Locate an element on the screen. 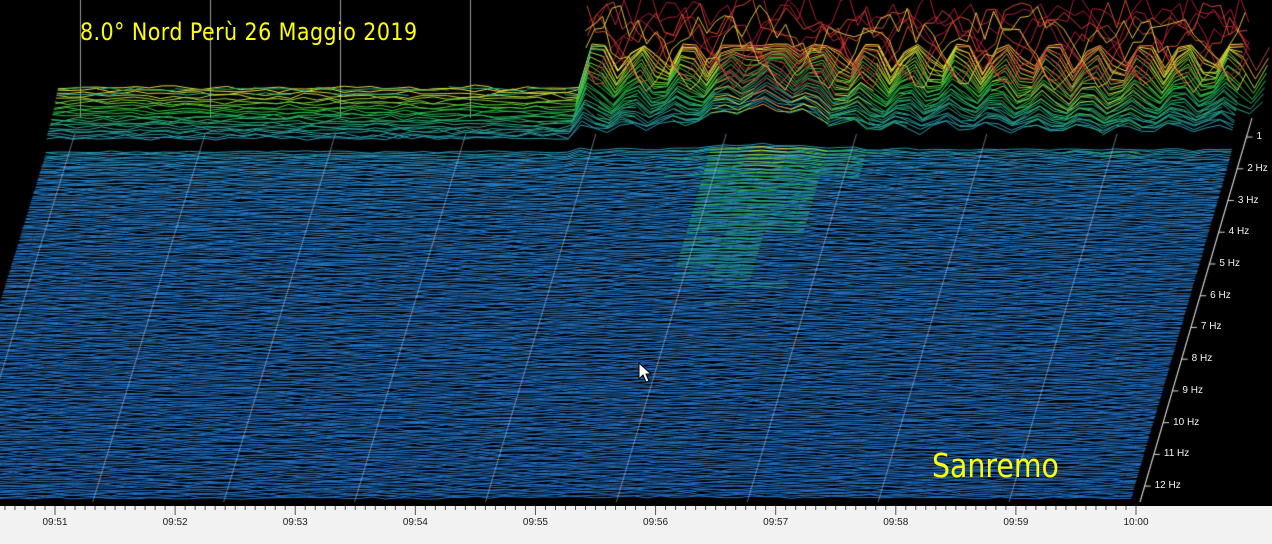 This screenshot has height=544, width=1272. time-tick-label: 09:58 is located at coordinates (896, 522).